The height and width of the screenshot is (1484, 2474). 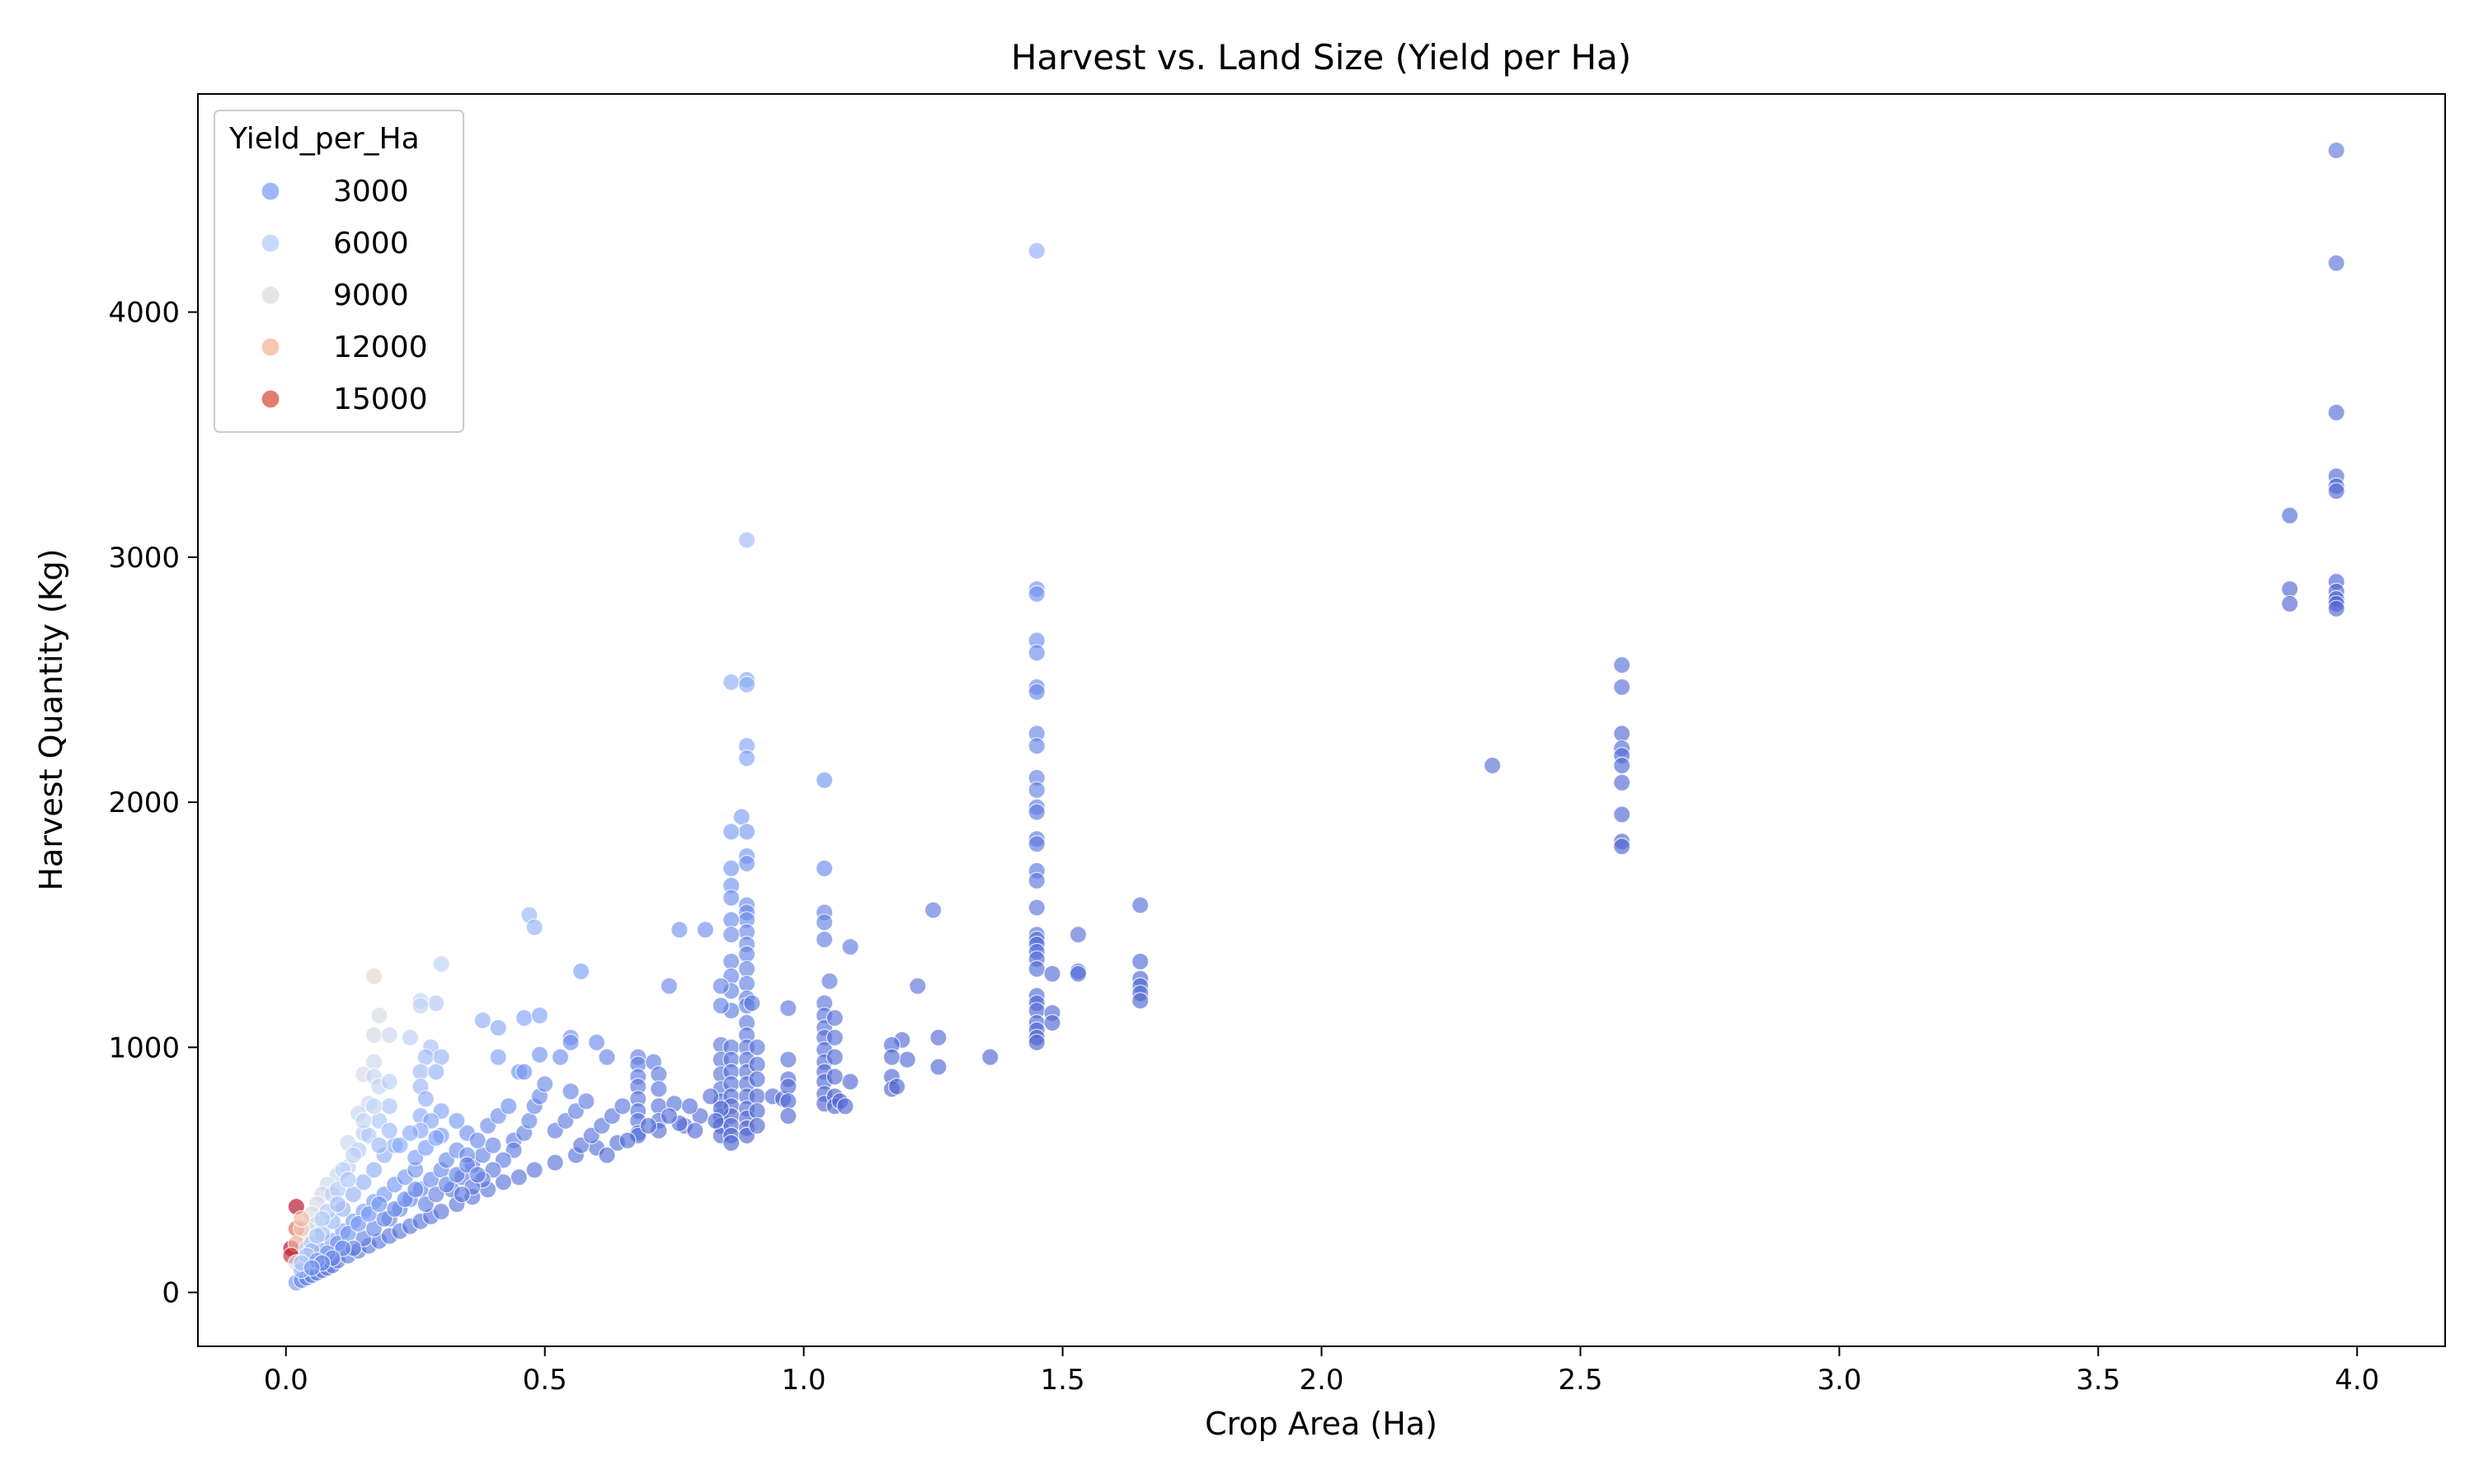 What do you see at coordinates (1321, 1371) in the screenshot?
I see `x-axis: 0.0 0.5 1.0 1.5 2.0 2.5 3.0 3.5 4.0` at bounding box center [1321, 1371].